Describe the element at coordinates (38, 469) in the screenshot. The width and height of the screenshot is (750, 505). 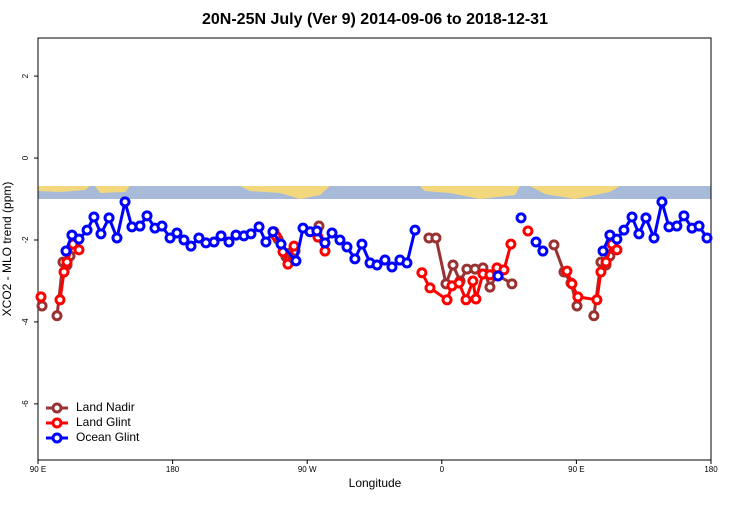
I see `x-tick-label: 90 E` at that location.